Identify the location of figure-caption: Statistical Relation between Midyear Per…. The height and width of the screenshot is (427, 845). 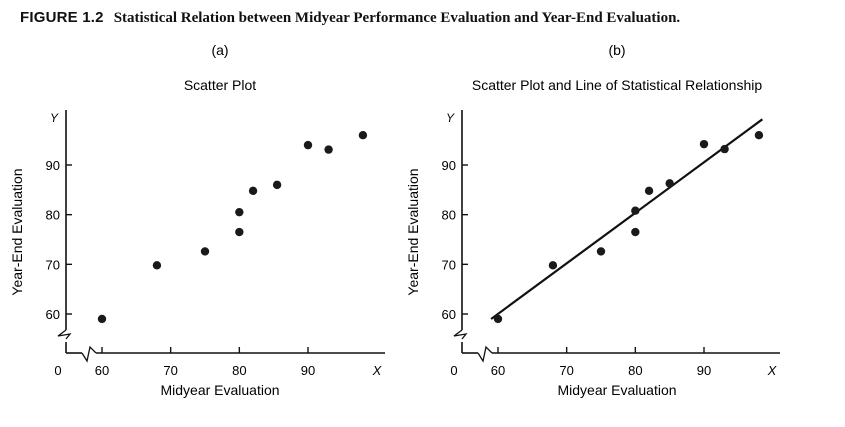
(397, 18).